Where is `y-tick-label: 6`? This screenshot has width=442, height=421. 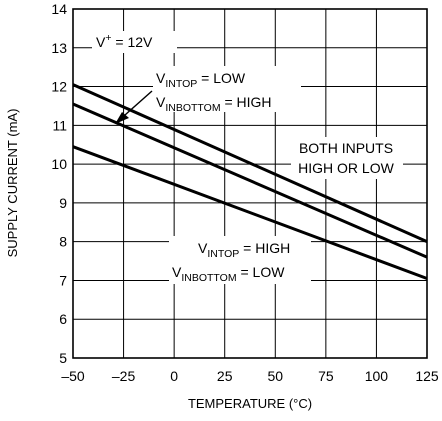
y-tick-label: 6 is located at coordinates (63, 319).